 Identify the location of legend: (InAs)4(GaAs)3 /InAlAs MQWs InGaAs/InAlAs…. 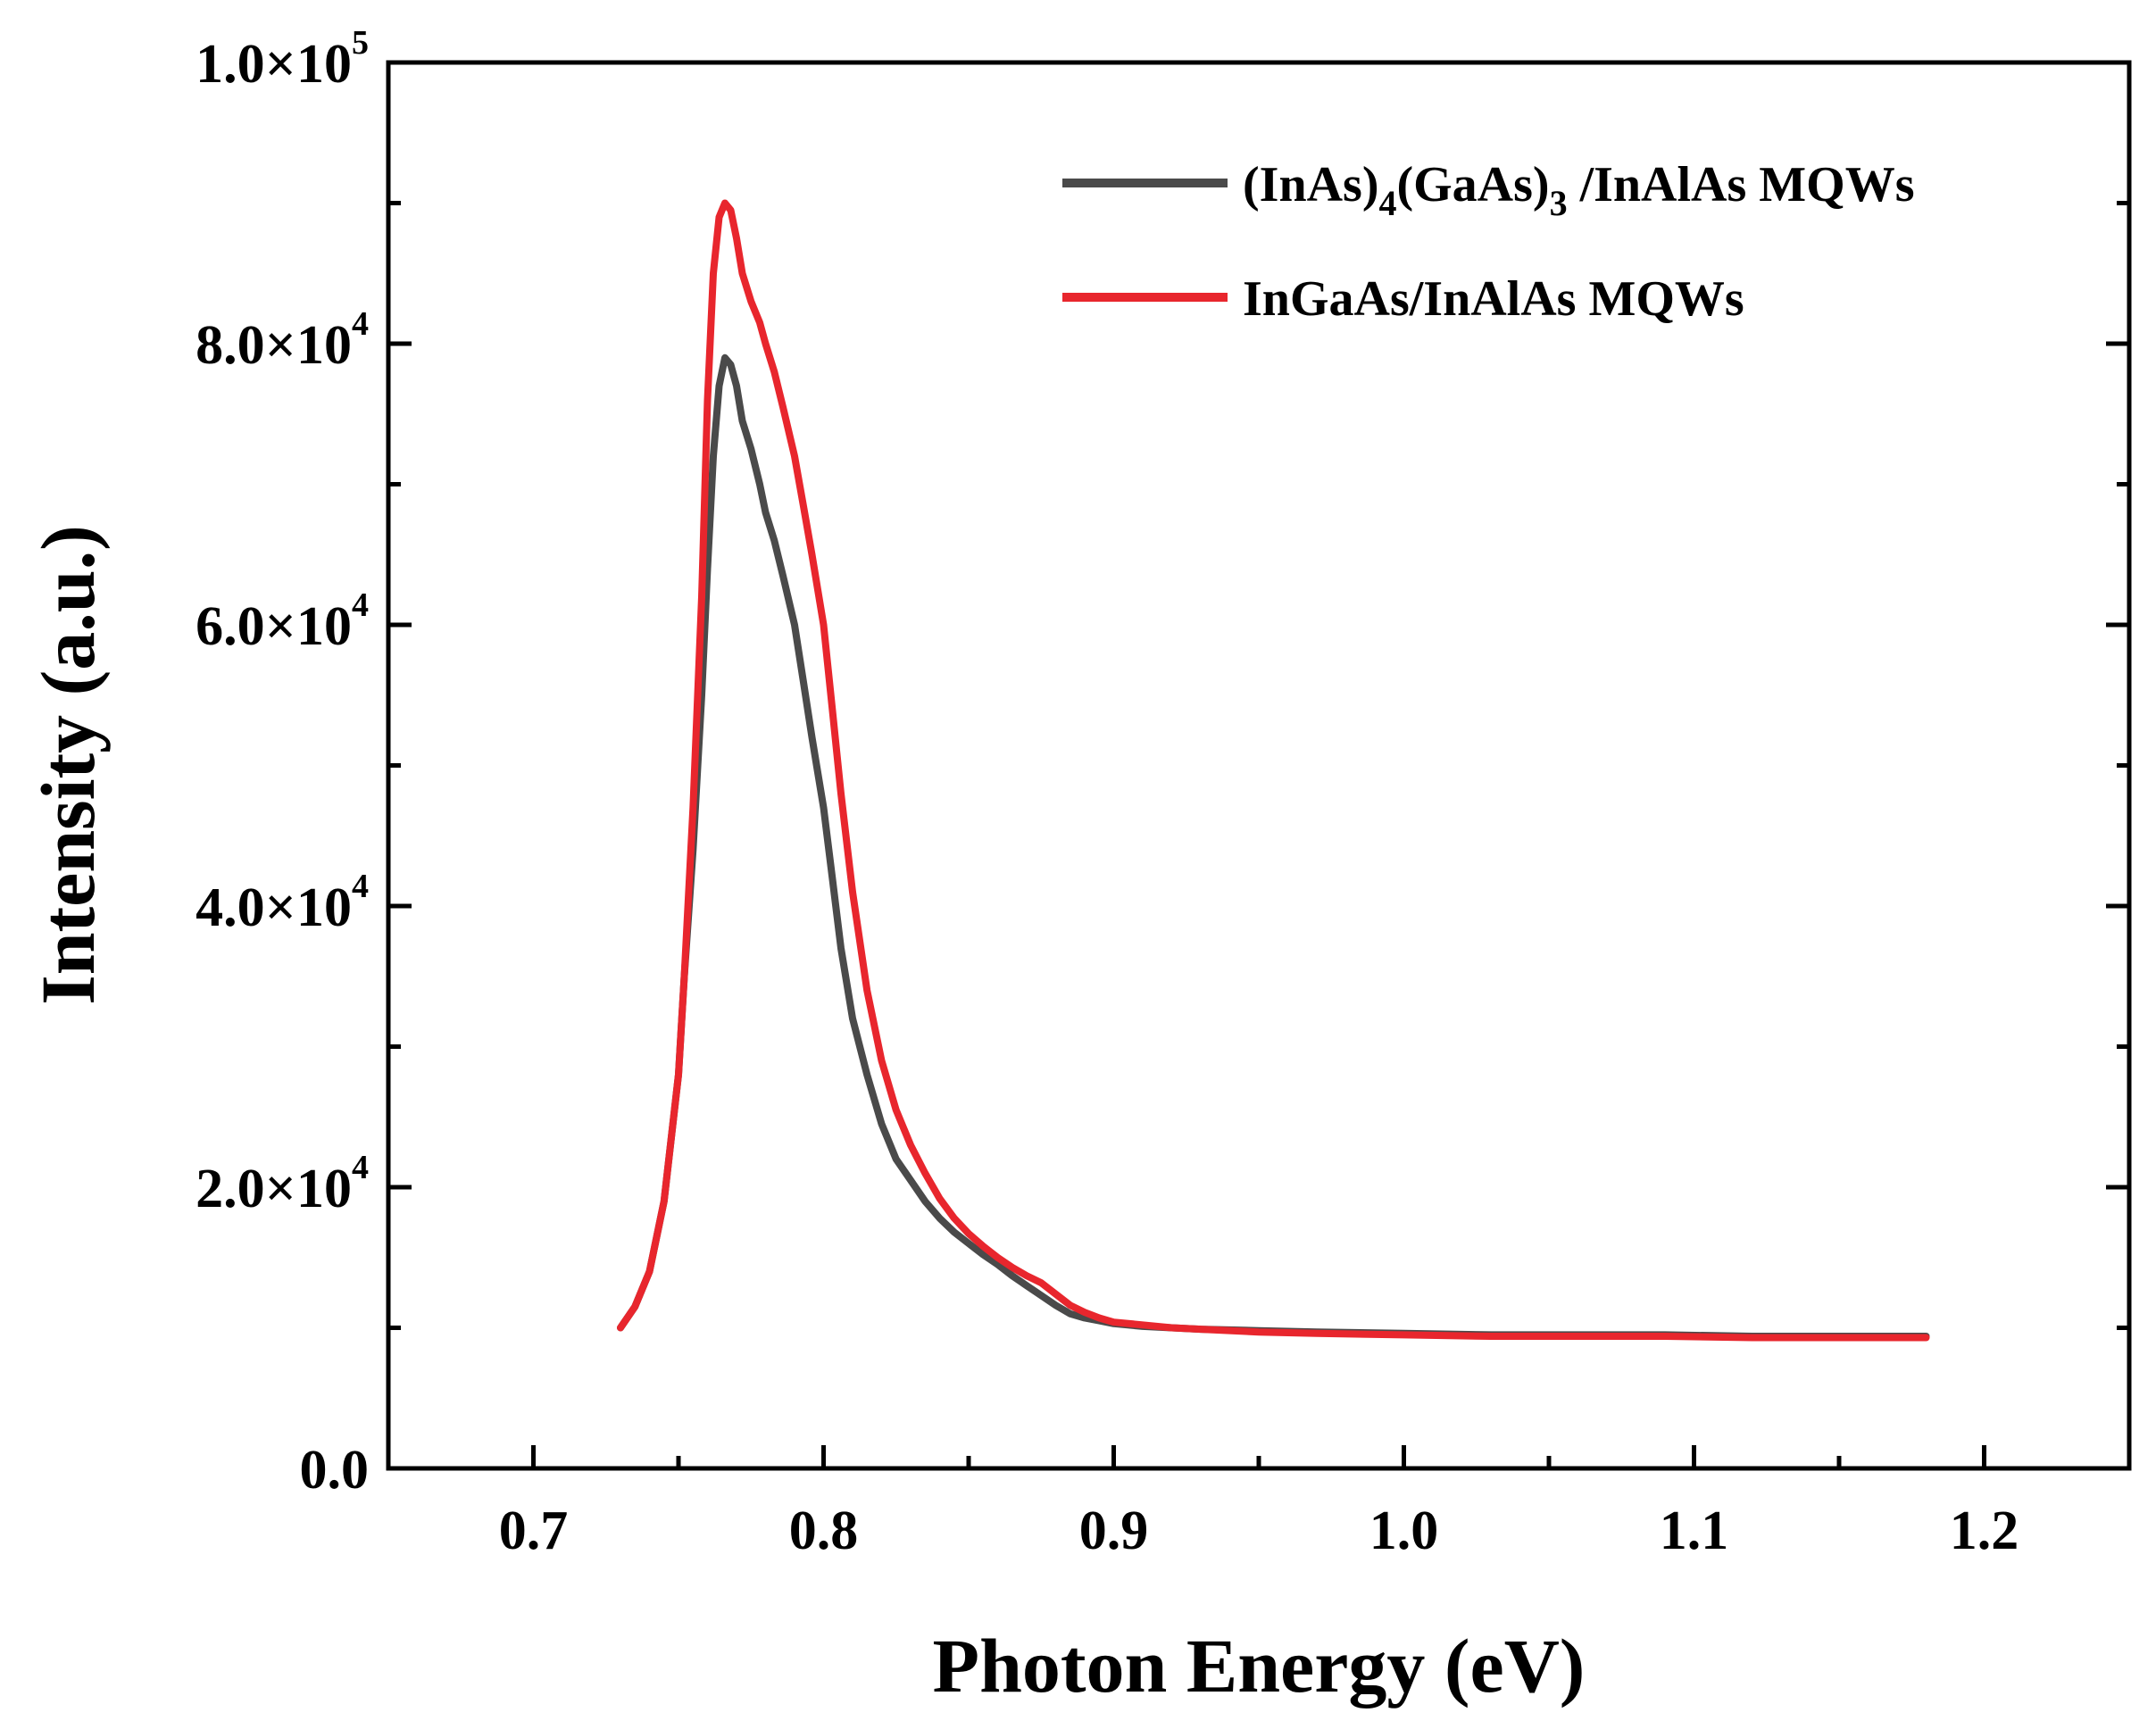
(1488, 242).